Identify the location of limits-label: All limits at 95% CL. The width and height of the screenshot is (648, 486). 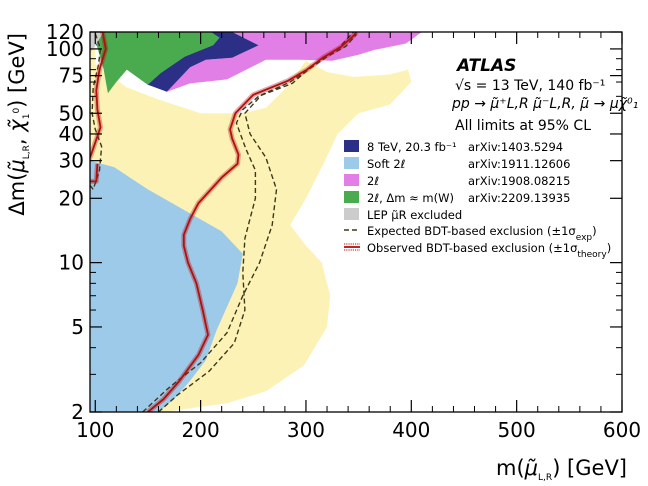
(523, 126).